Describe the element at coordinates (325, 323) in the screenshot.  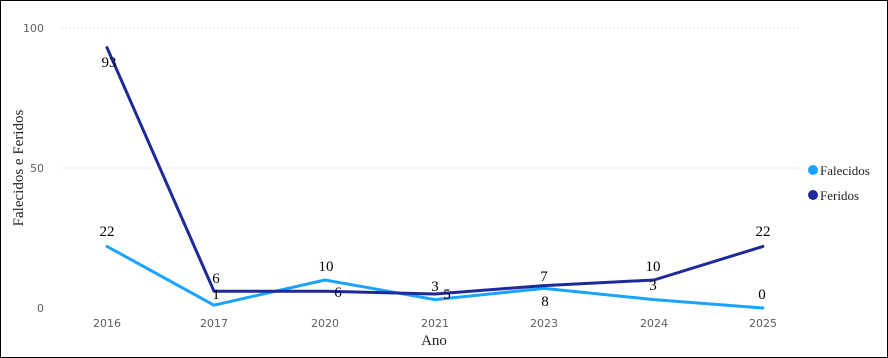
I see `x-tick-label: 2020` at that location.